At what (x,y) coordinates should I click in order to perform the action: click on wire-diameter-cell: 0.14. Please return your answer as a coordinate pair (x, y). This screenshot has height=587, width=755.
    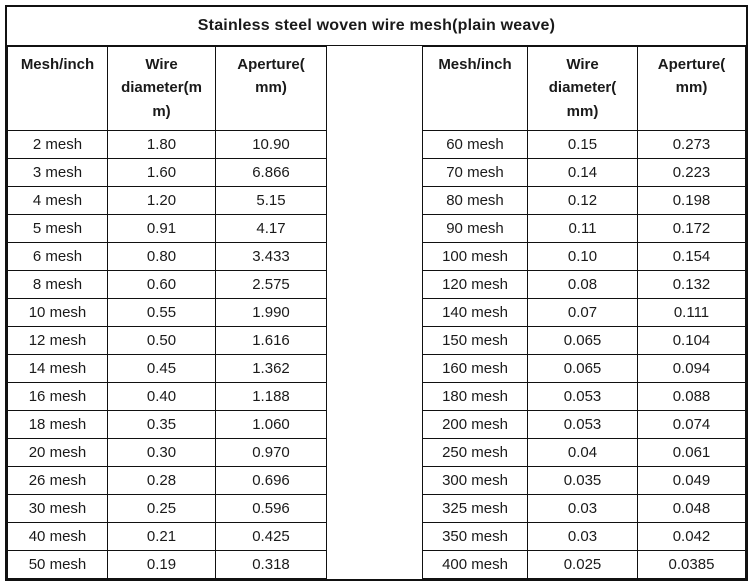
    Looking at the image, I should click on (582, 172).